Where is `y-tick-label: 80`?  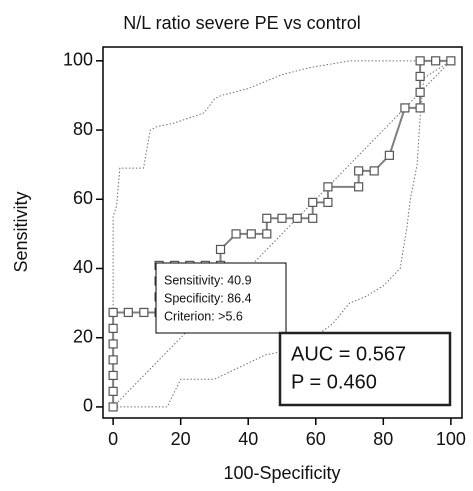
y-tick-label: 80 is located at coordinates (83, 129).